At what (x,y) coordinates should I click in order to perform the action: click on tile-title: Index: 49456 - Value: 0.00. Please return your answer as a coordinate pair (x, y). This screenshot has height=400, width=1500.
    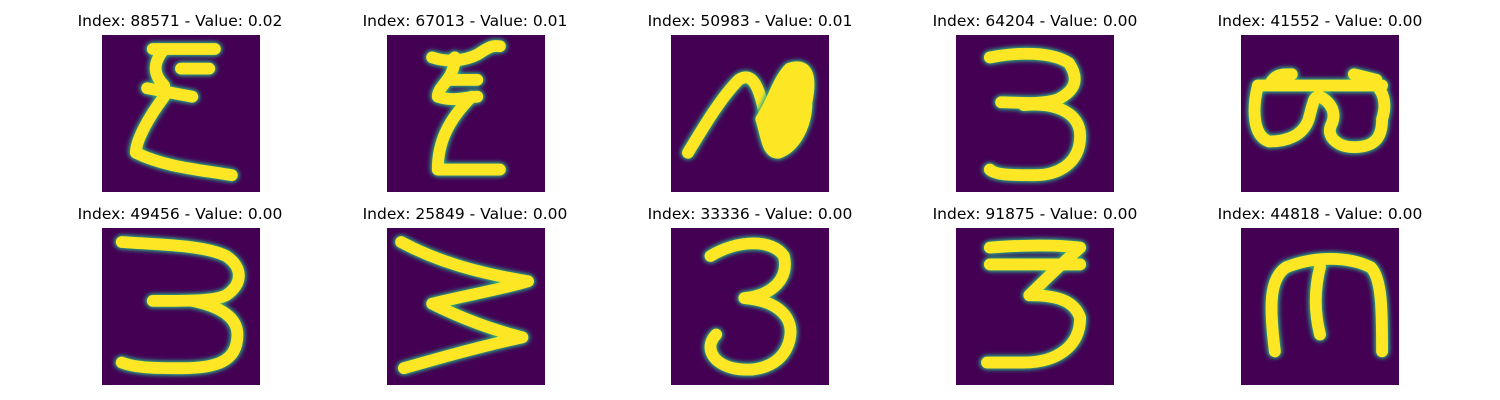
    Looking at the image, I should click on (180, 214).